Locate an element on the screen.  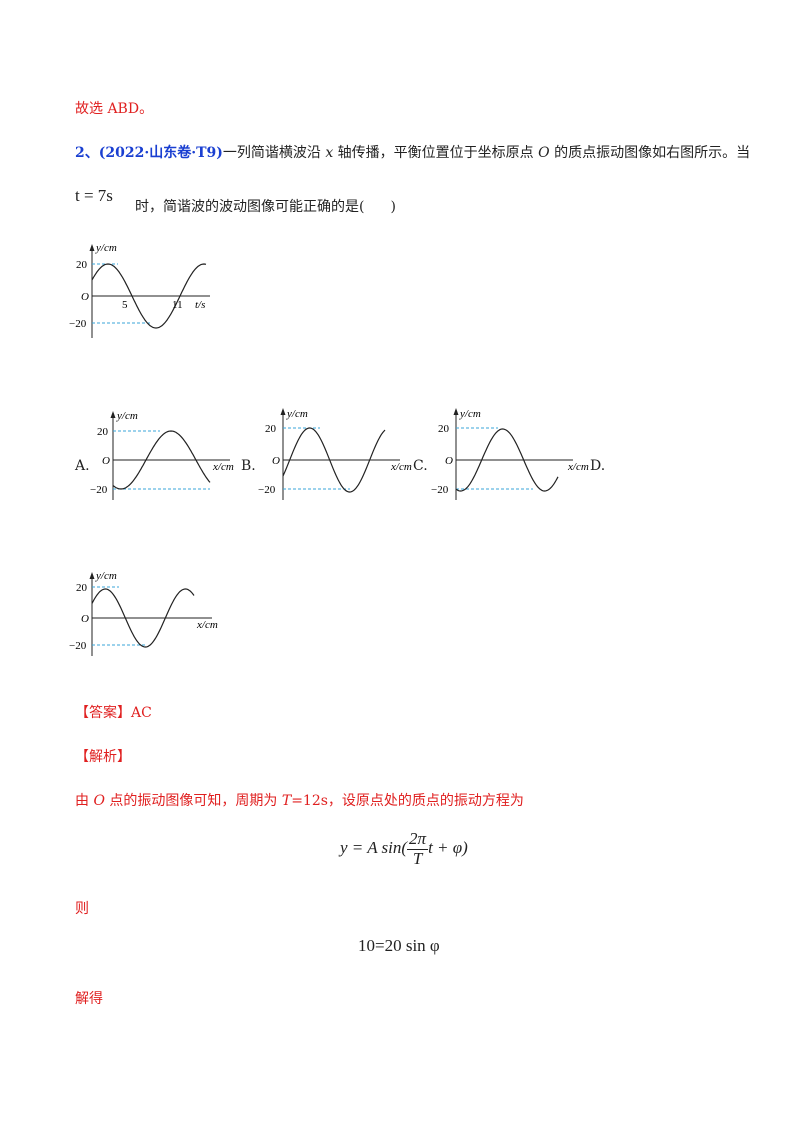
equation-lhs: y = A sin( is located at coordinates (374, 848).